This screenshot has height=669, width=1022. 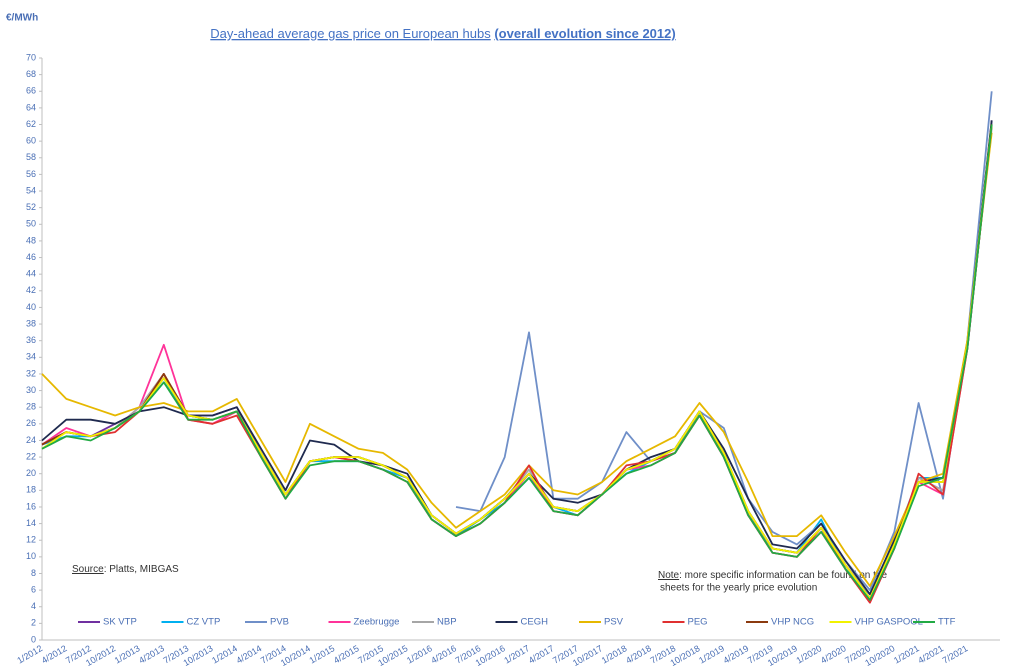 What do you see at coordinates (346, 654) in the screenshot?
I see `x-tick-label: 4/2015` at bounding box center [346, 654].